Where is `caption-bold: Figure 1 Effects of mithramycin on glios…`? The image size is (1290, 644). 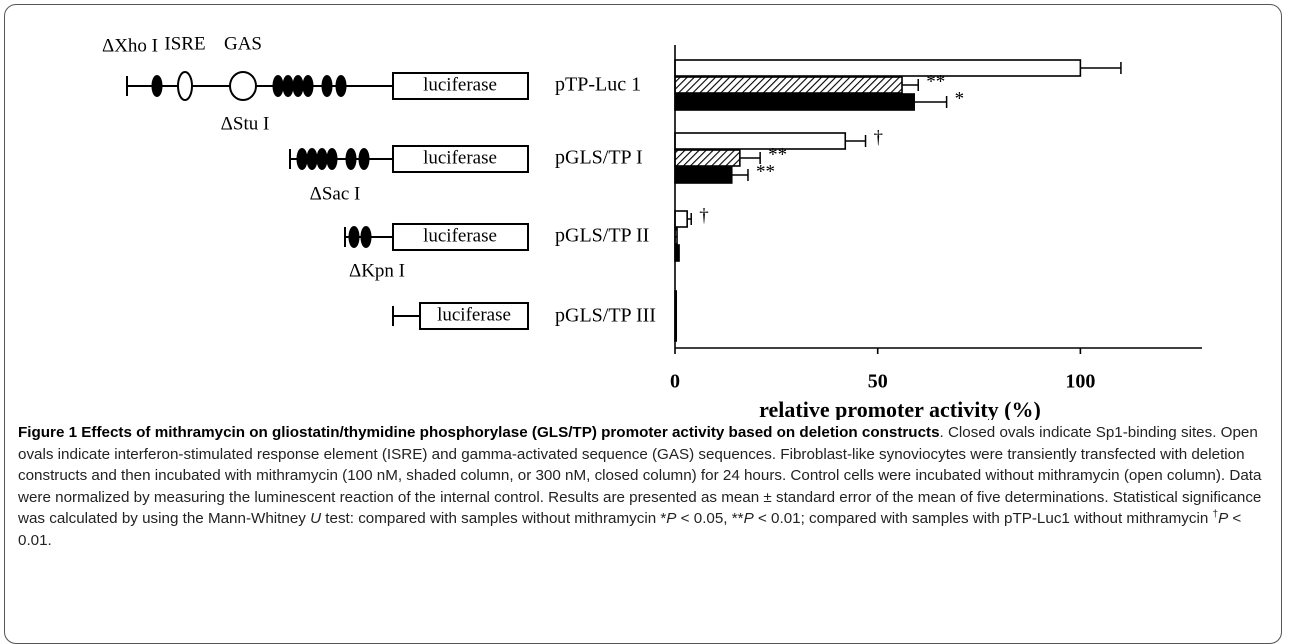 caption-bold: Figure 1 Effects of mithramycin on glios… is located at coordinates (479, 432).